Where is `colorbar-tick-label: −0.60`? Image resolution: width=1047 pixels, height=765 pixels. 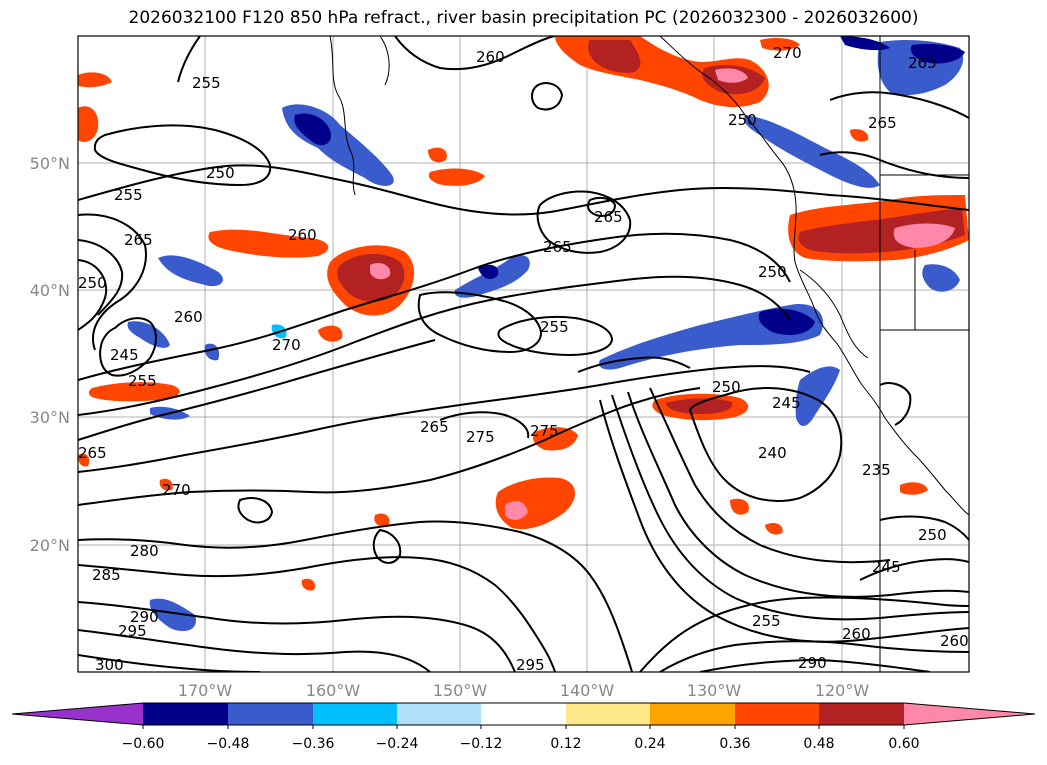 colorbar-tick-label: −0.60 is located at coordinates (143, 744).